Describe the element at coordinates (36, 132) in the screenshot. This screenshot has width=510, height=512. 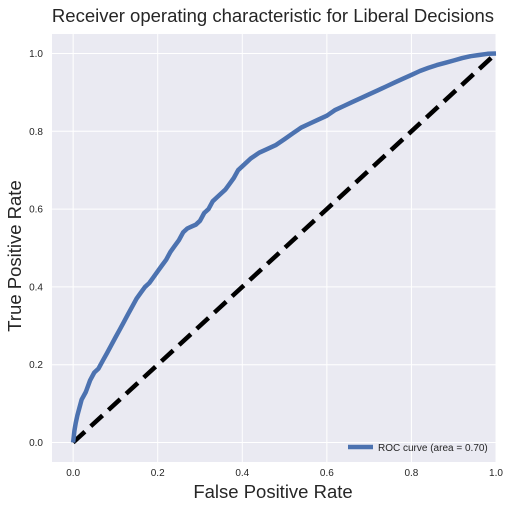
I see `y-tick-label: 0.8` at that location.